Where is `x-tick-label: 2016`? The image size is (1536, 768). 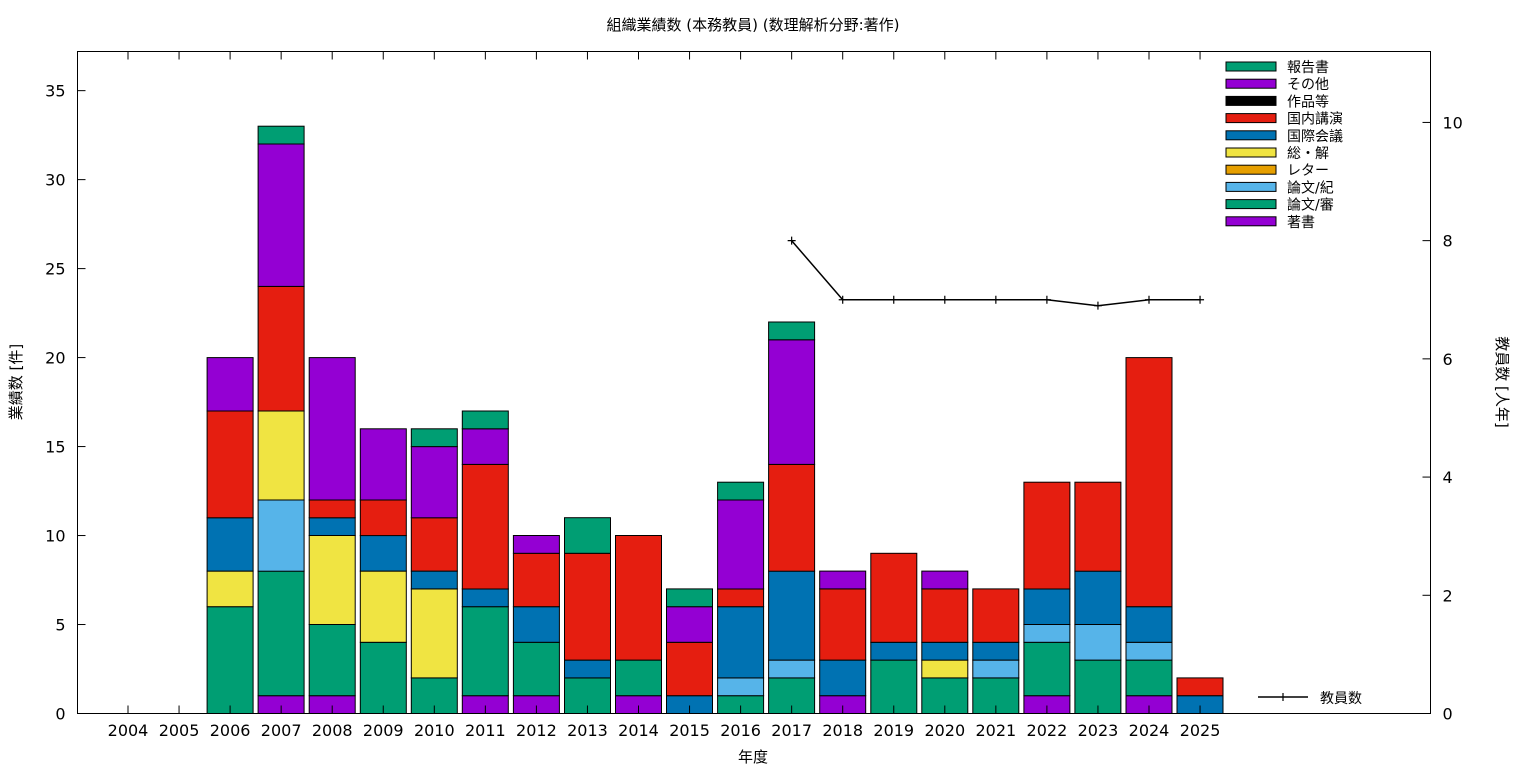
x-tick-label: 2016 is located at coordinates (740, 730).